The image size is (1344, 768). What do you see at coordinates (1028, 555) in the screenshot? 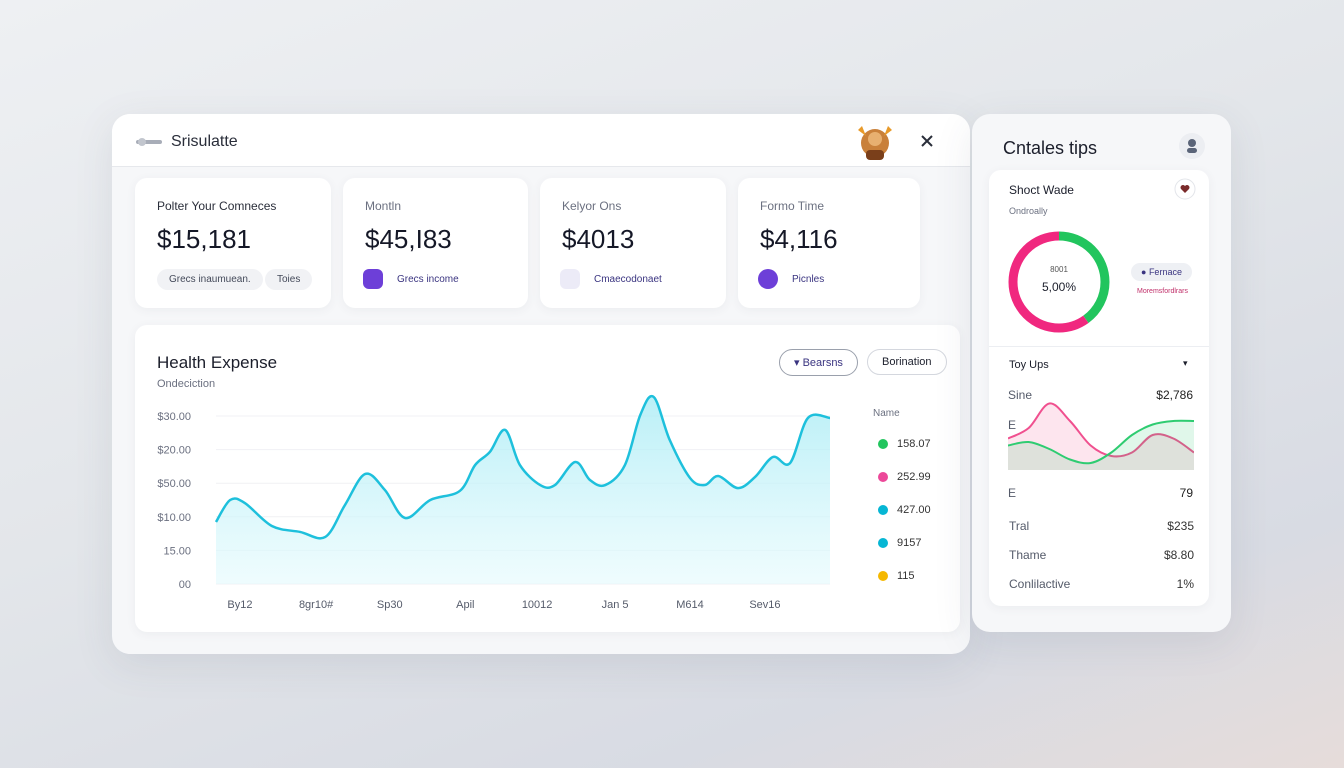
I see `row-label: Thame` at bounding box center [1028, 555].